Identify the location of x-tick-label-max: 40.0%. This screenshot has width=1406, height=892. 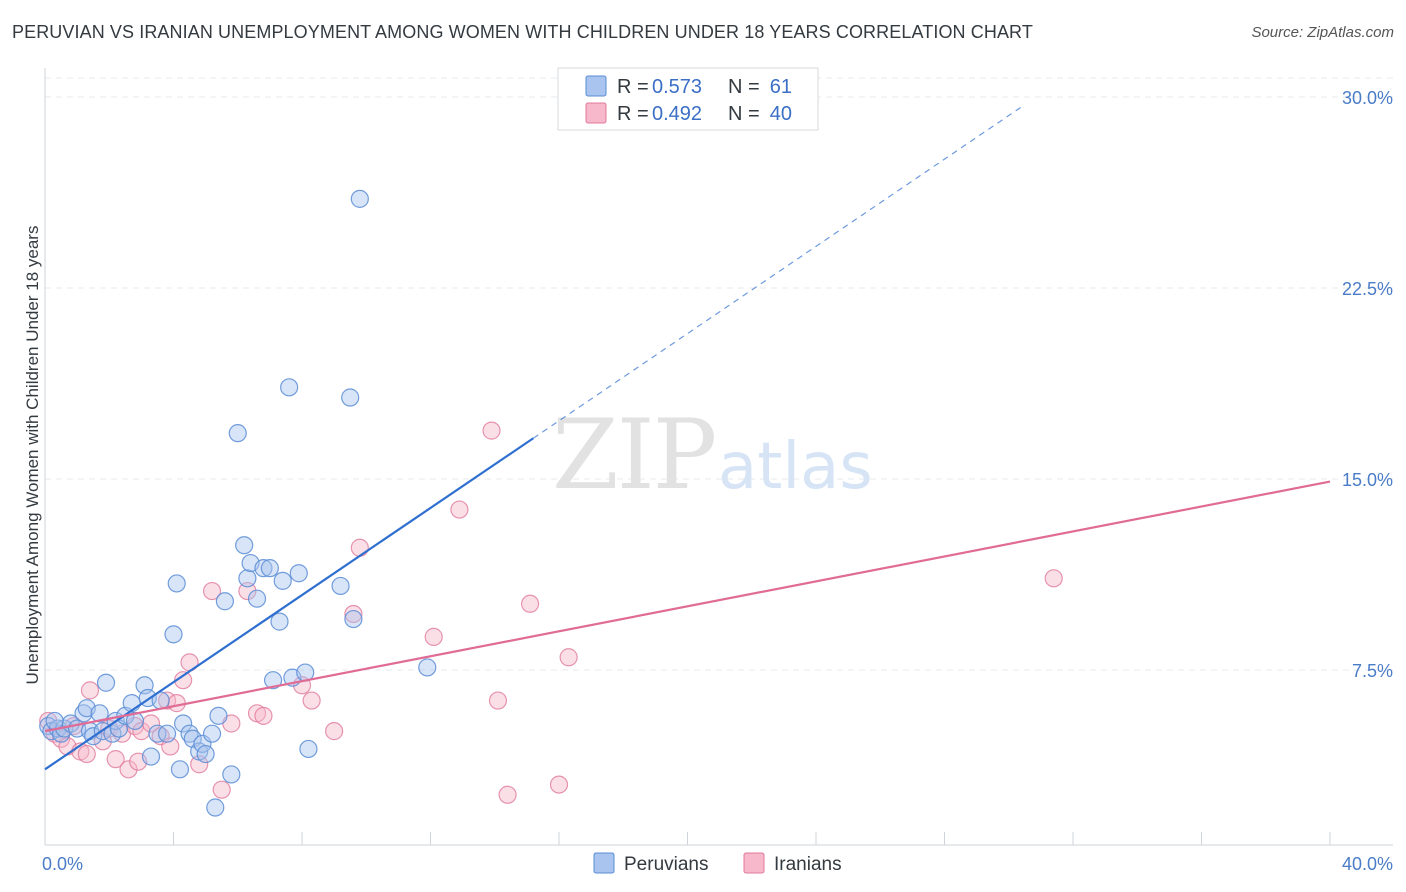
(1367, 864).